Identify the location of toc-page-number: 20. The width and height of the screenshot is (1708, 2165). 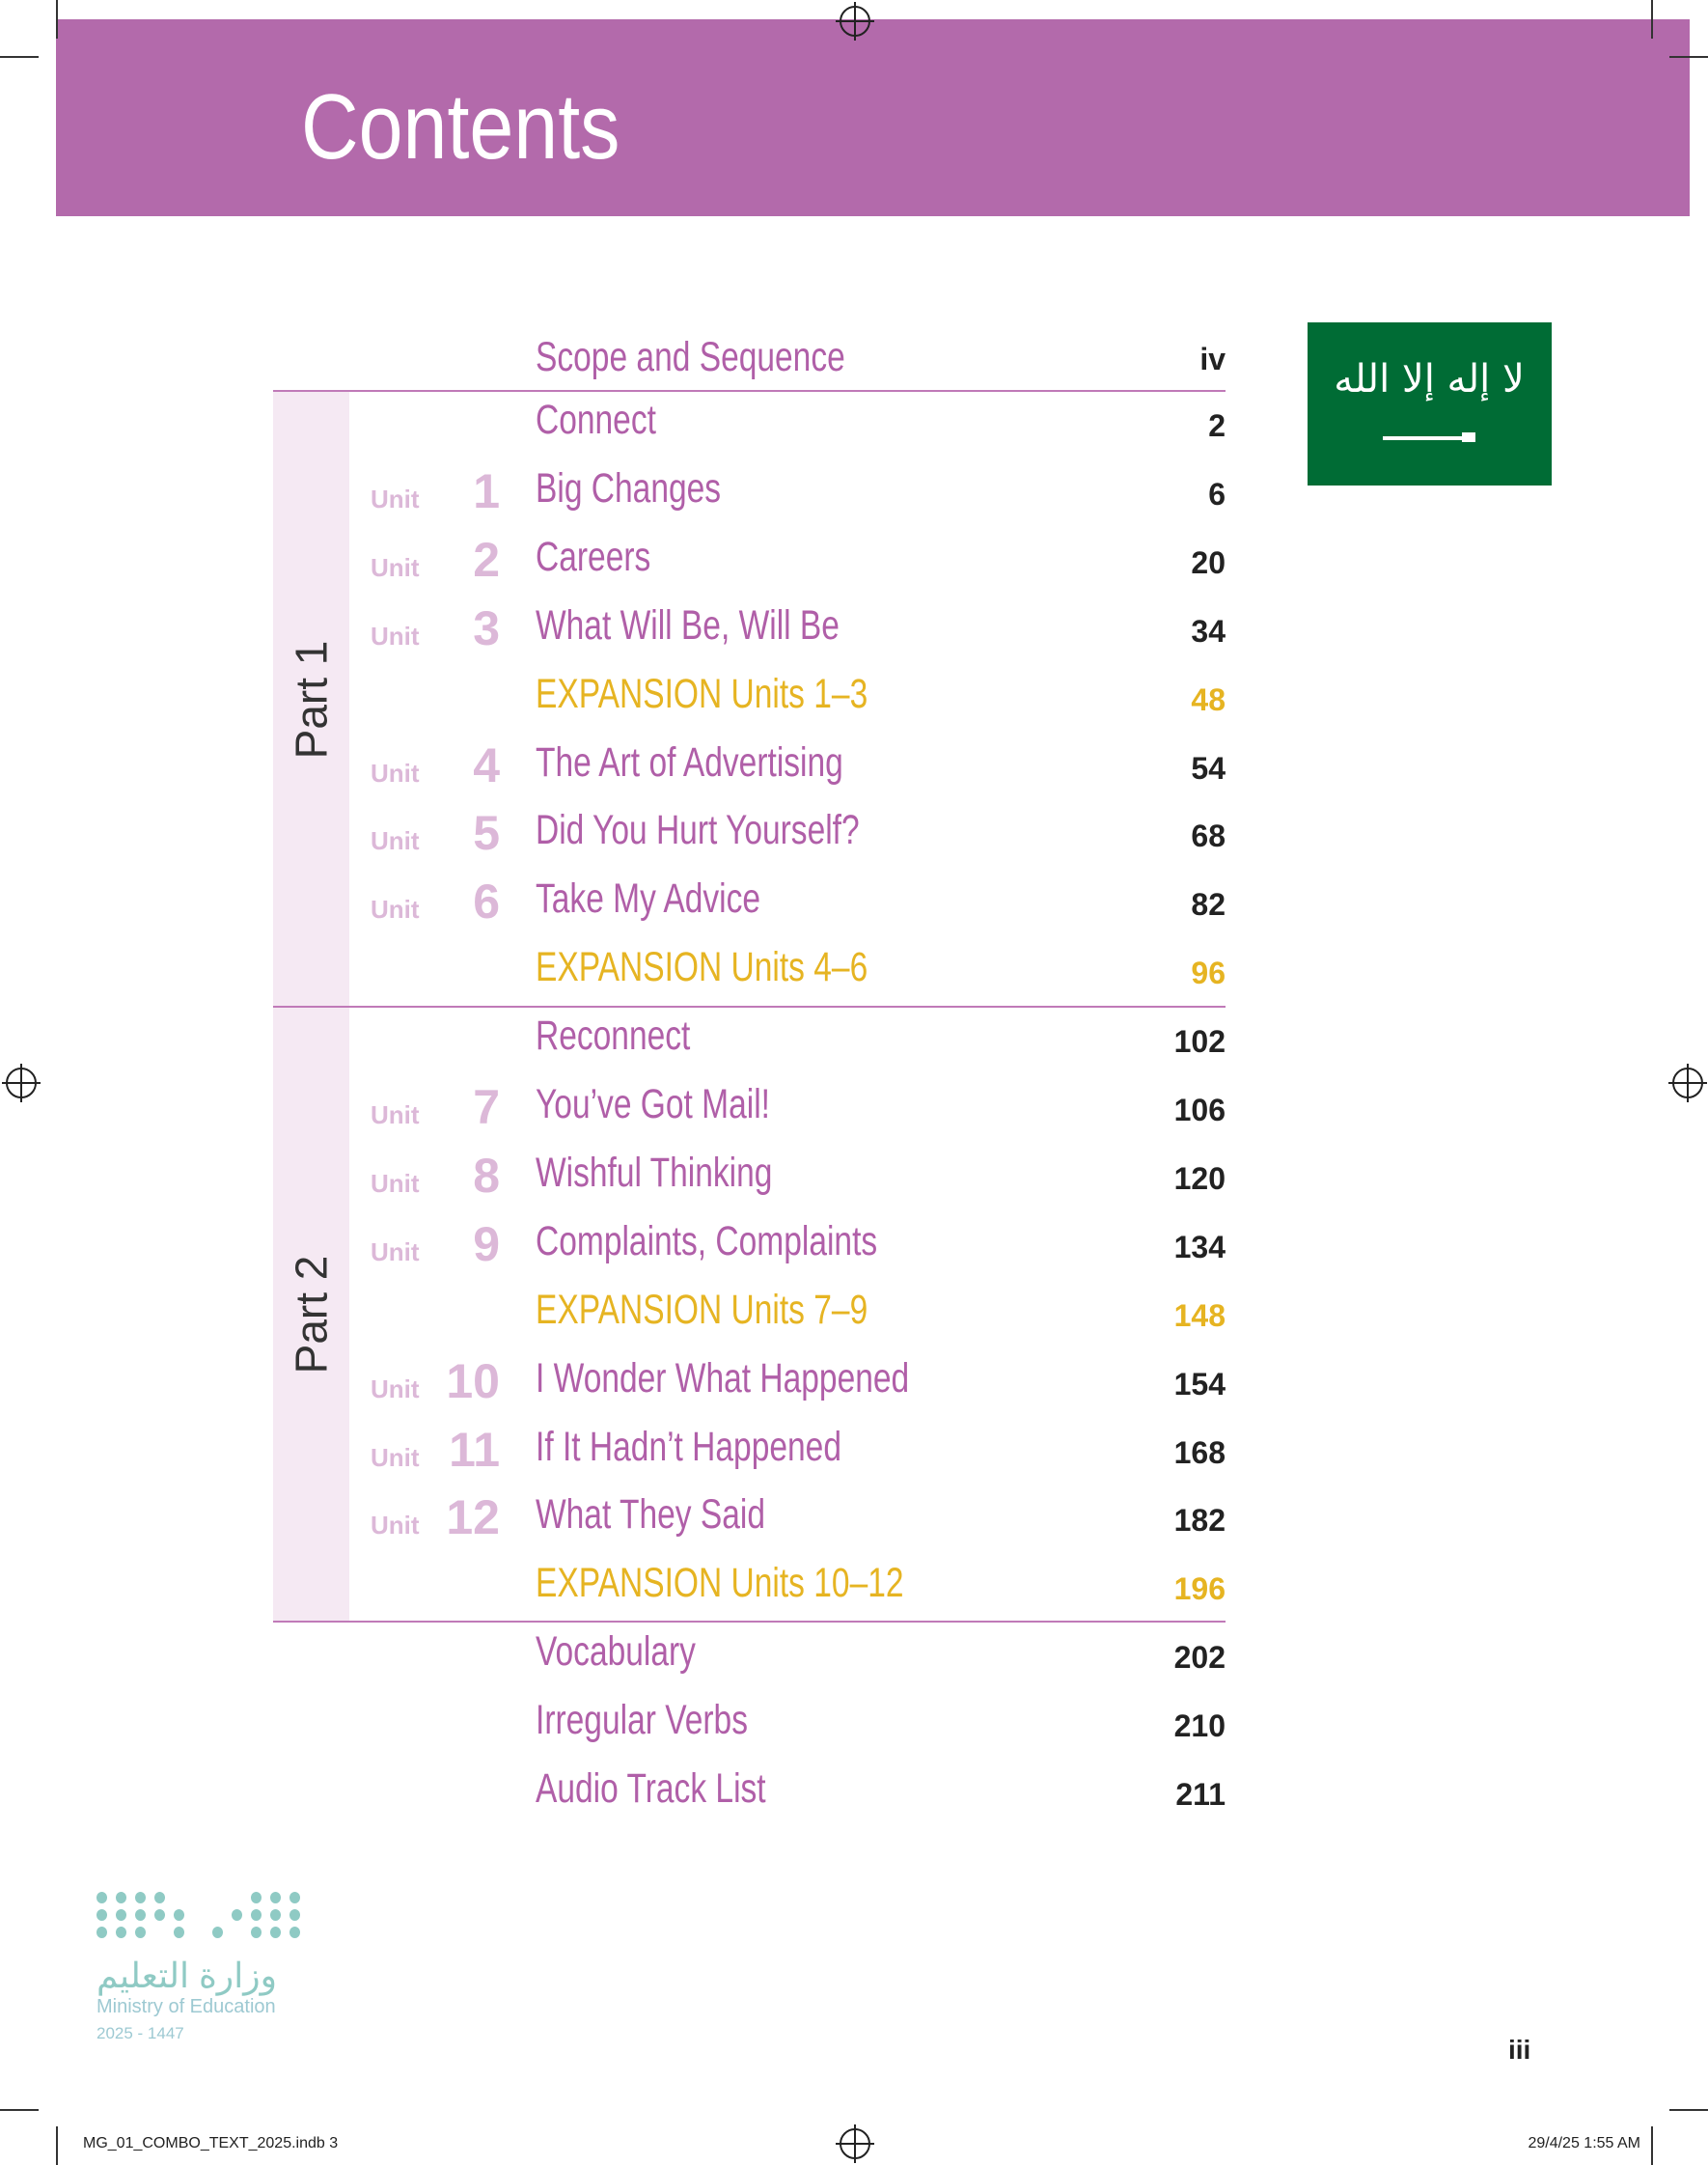
(1208, 562).